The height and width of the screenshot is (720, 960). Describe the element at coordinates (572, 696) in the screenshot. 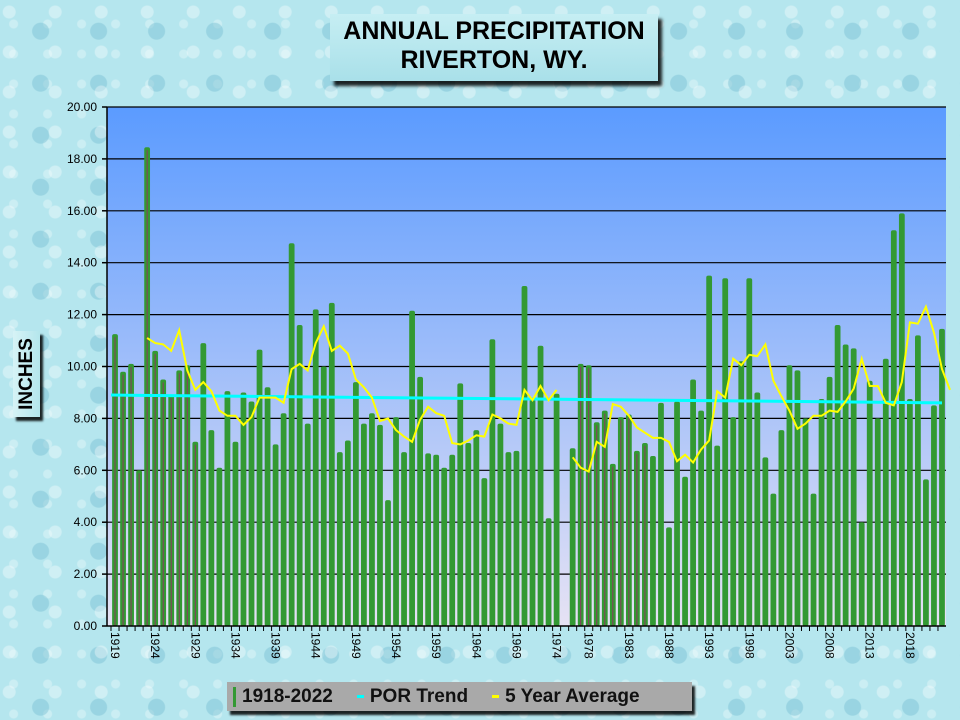

I see `legend-label-avg: 5 Year Average` at that location.